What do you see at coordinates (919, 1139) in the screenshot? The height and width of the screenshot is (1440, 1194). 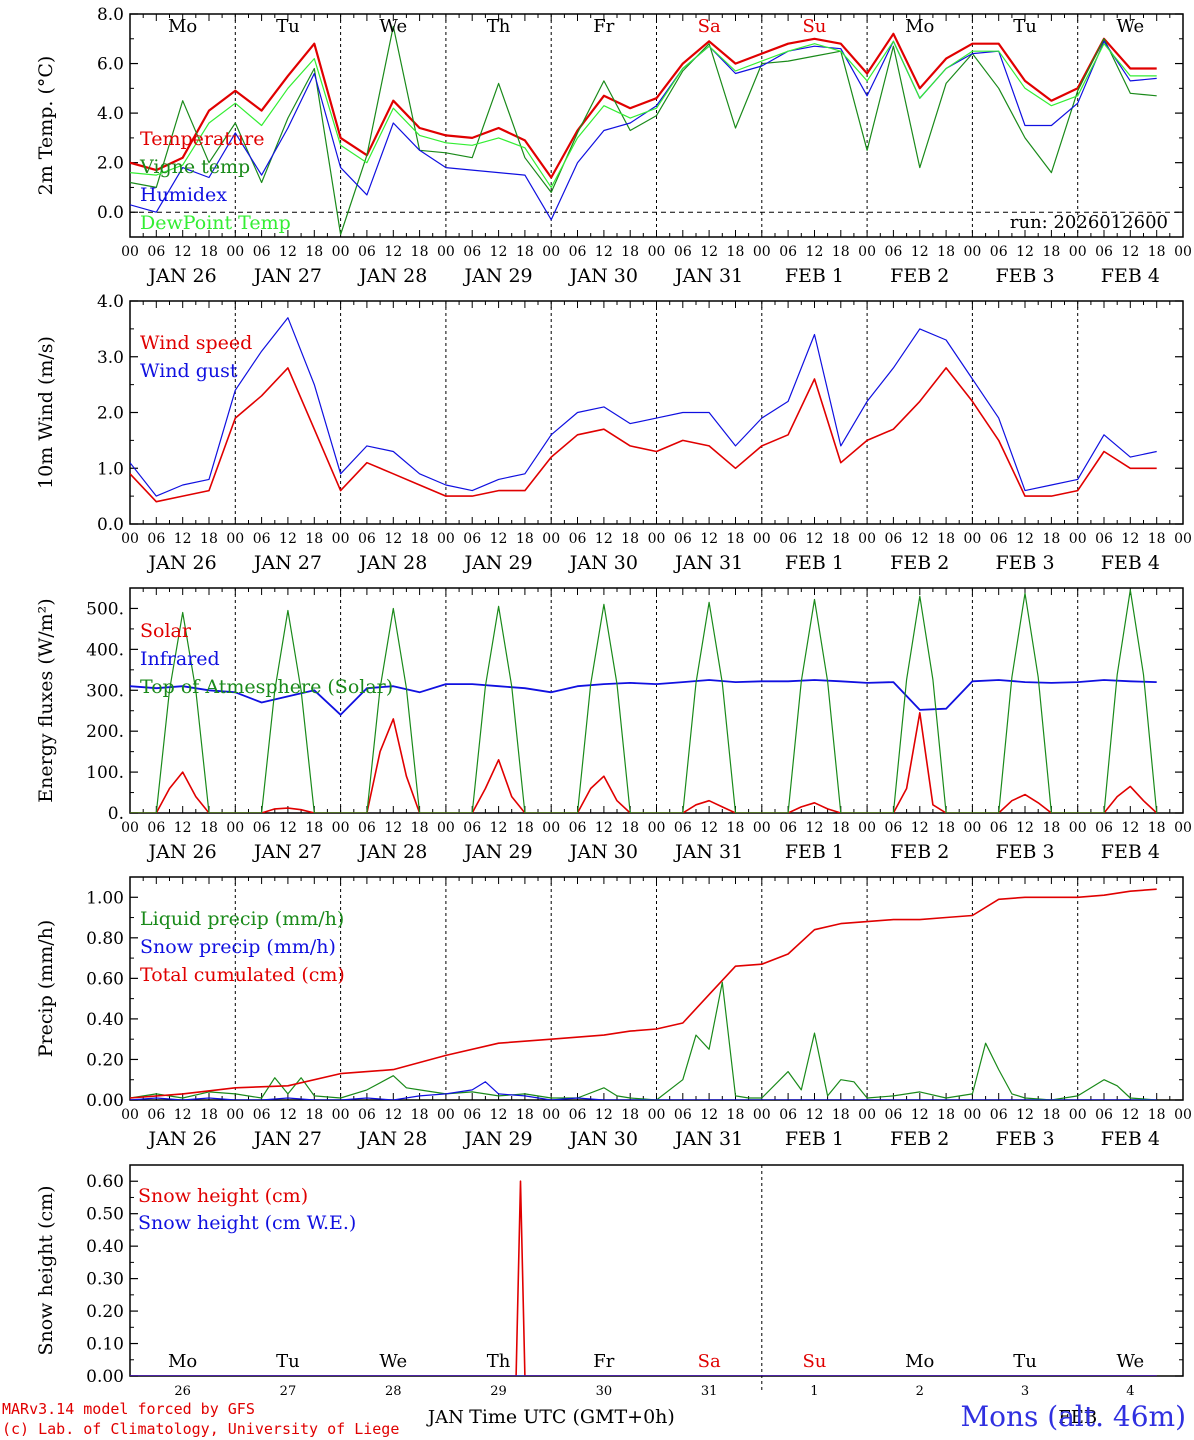 I see `date-label: FEB 2` at bounding box center [919, 1139].